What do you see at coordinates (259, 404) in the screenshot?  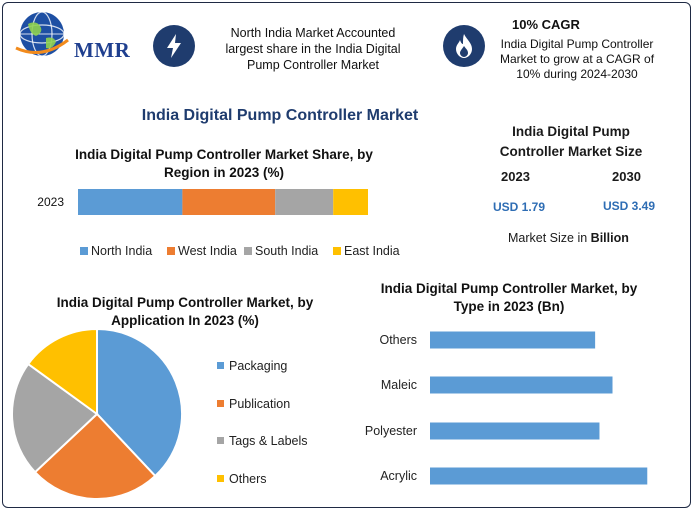 I see `pie-legend-label-1: Publication` at bounding box center [259, 404].